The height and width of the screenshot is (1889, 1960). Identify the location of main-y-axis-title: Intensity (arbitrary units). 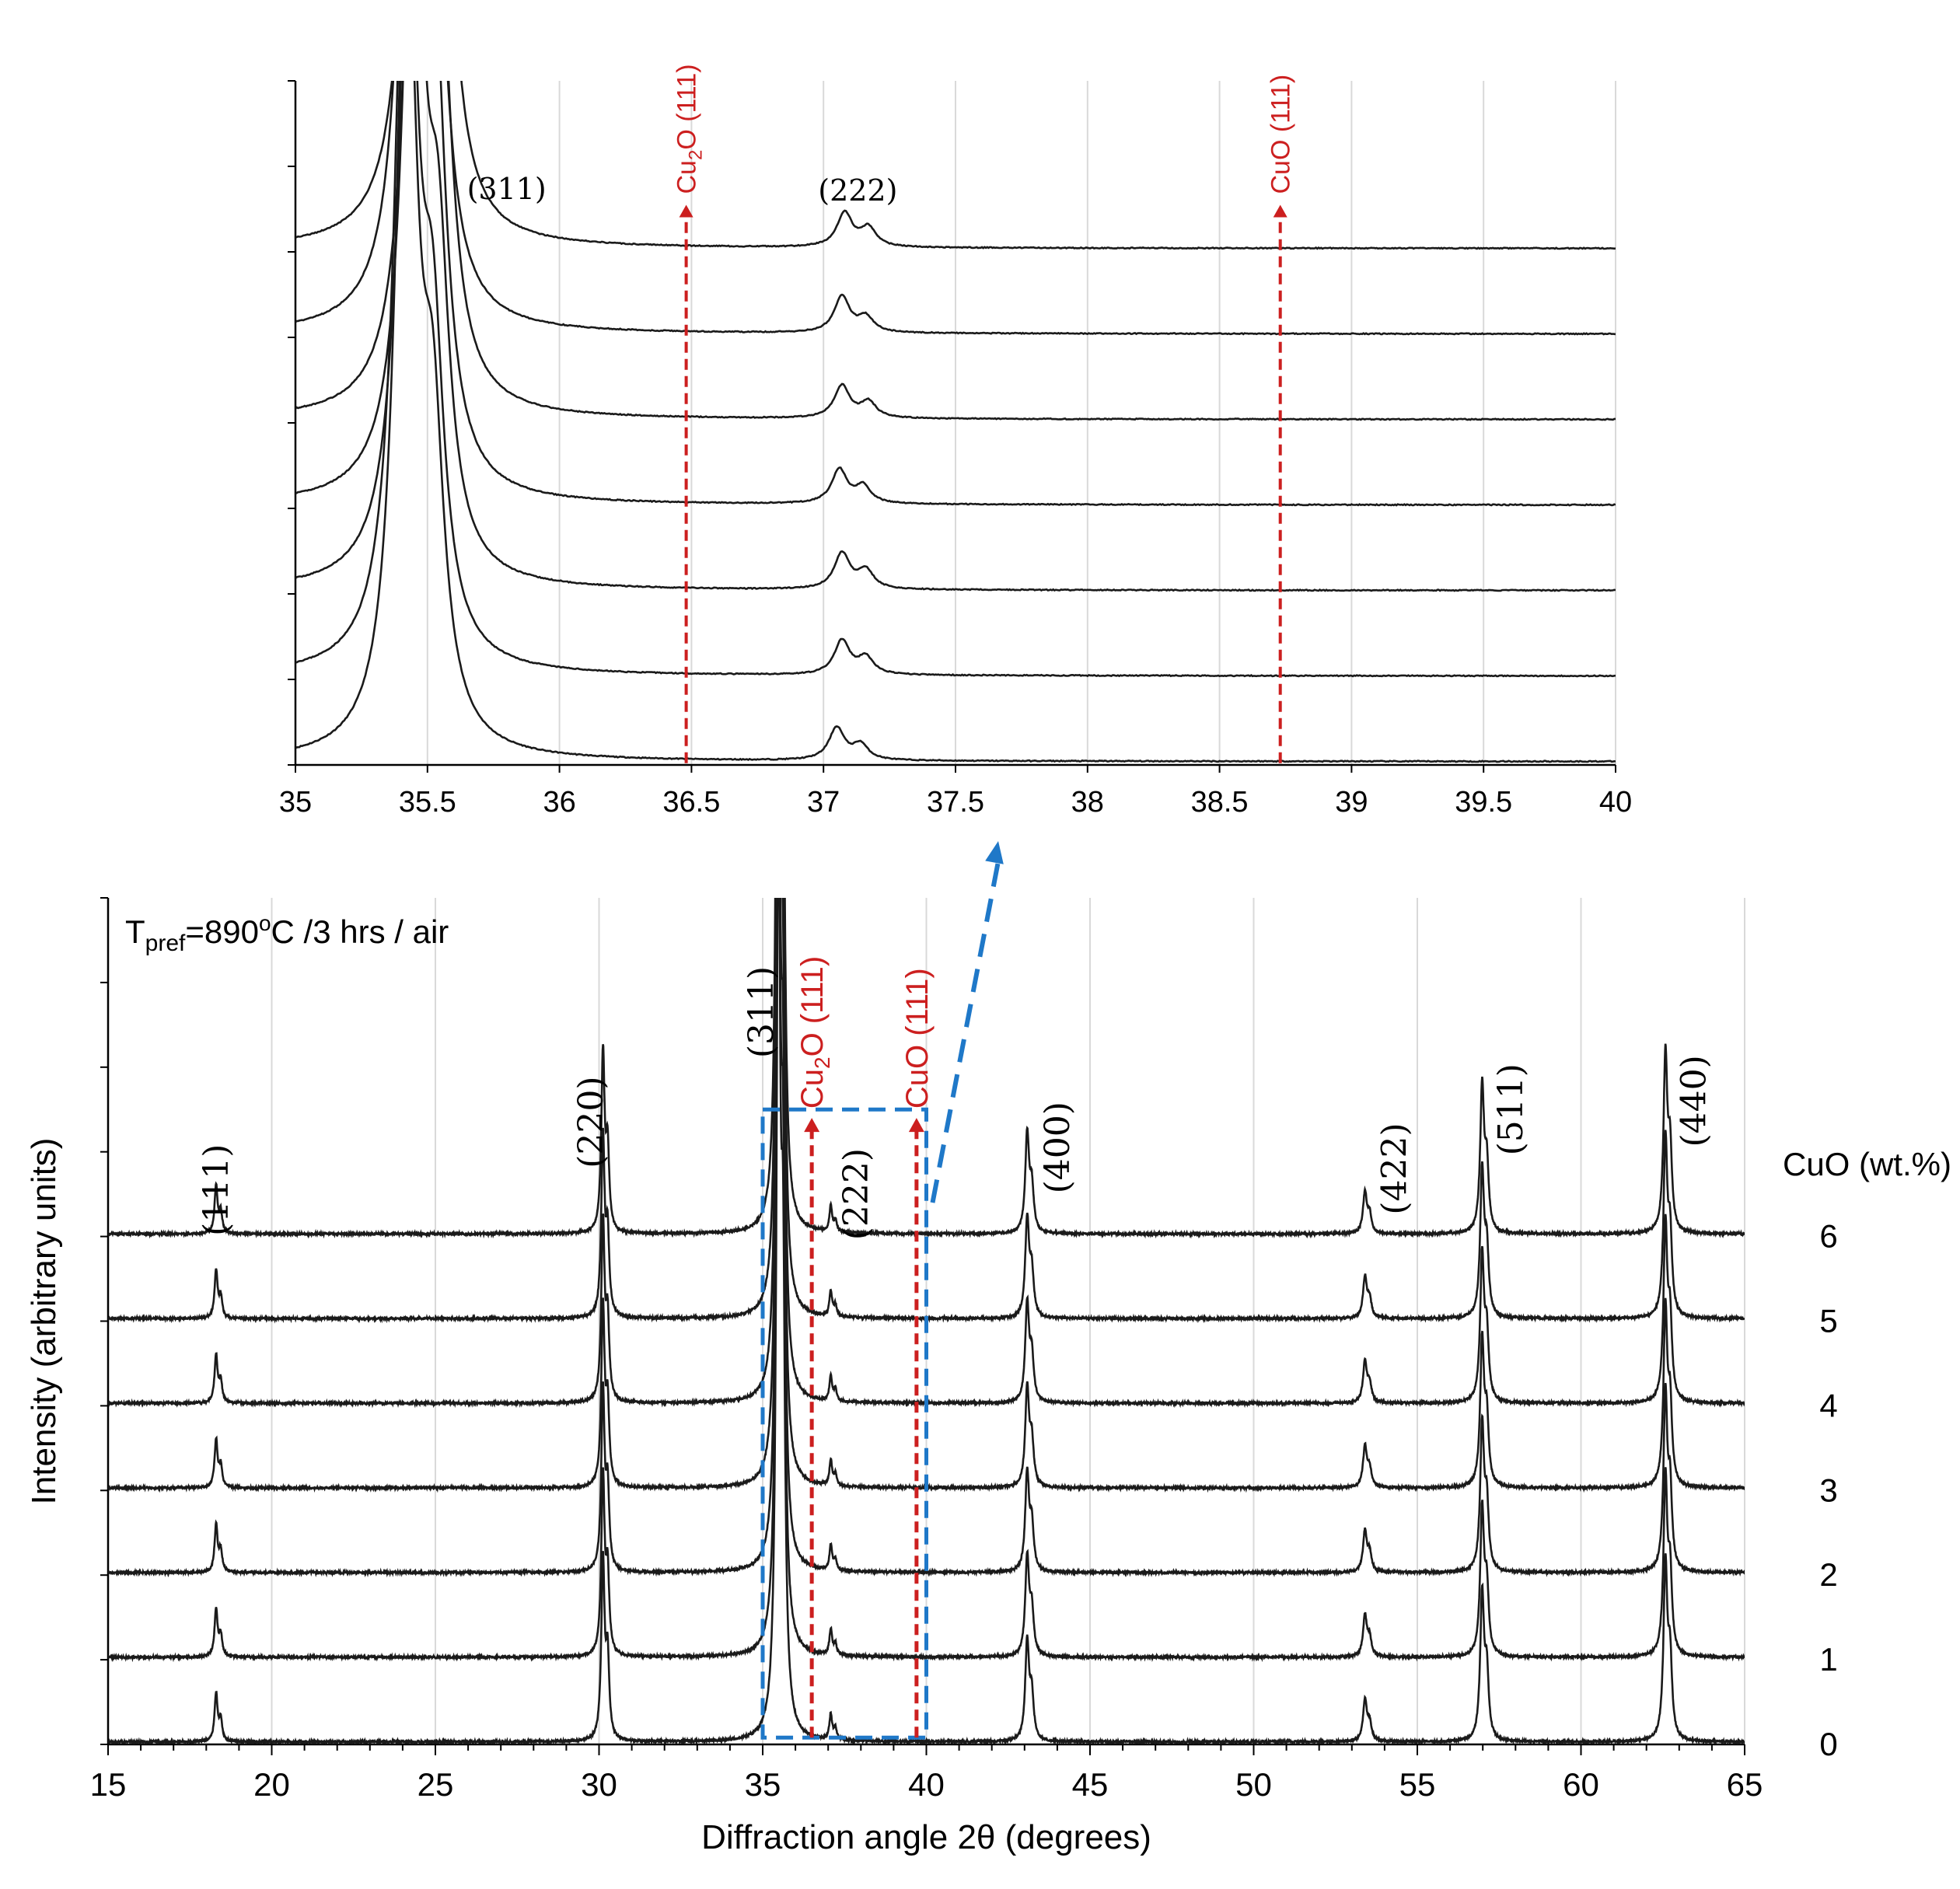
(44, 1321).